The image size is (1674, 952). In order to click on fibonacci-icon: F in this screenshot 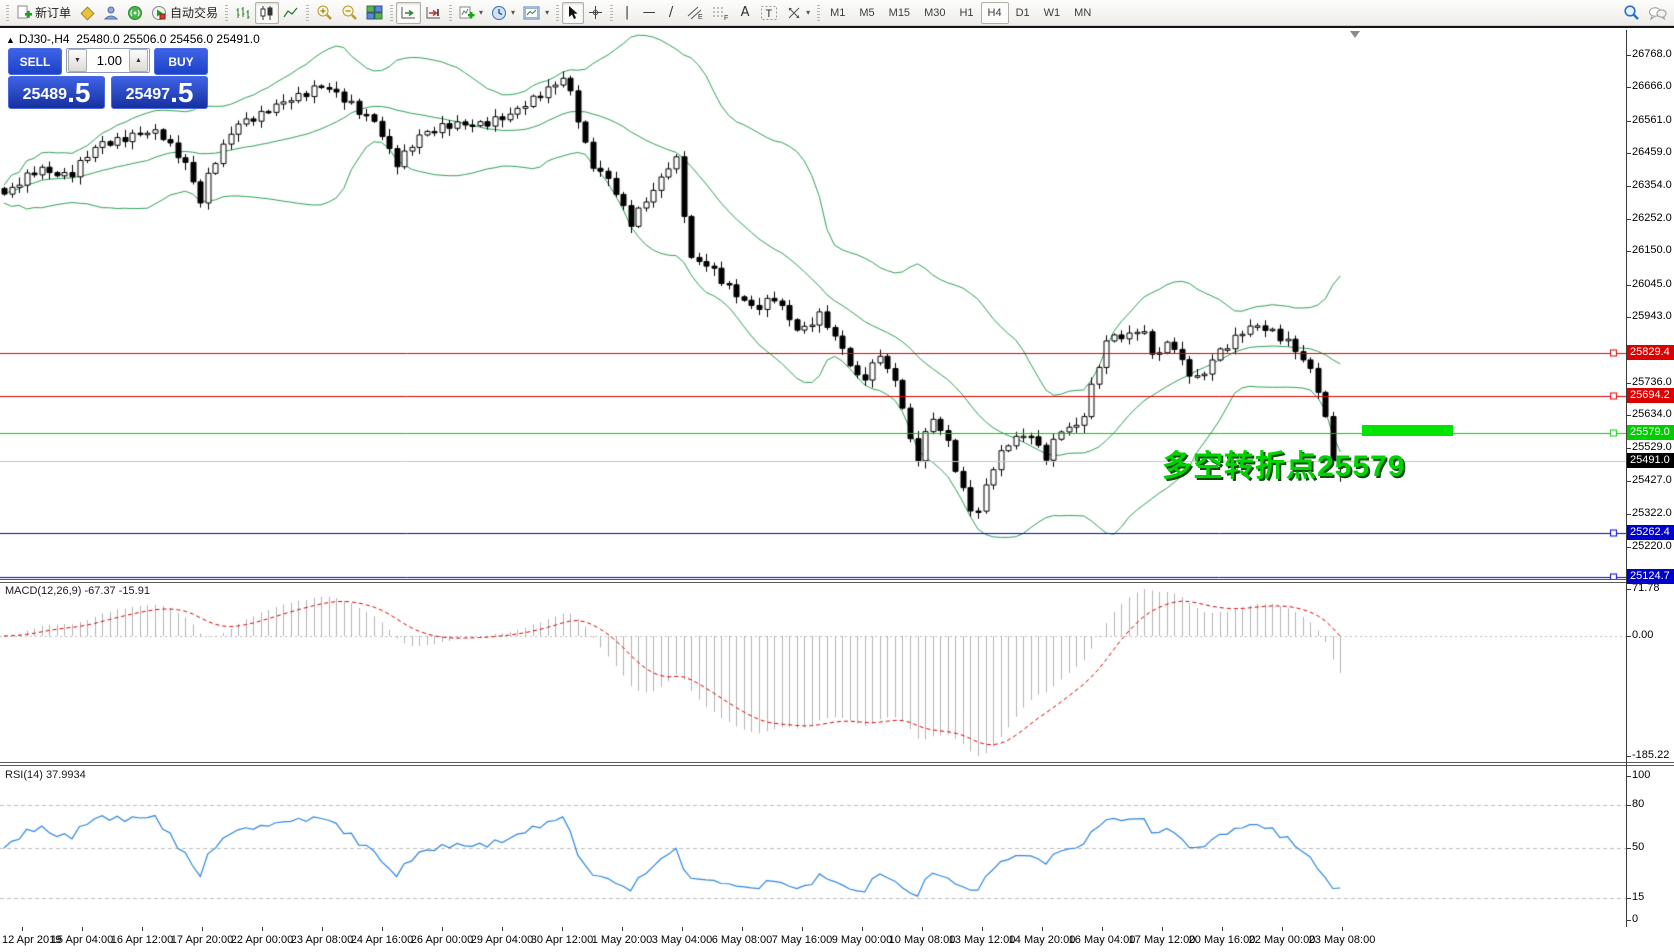, I will do `click(720, 14)`.